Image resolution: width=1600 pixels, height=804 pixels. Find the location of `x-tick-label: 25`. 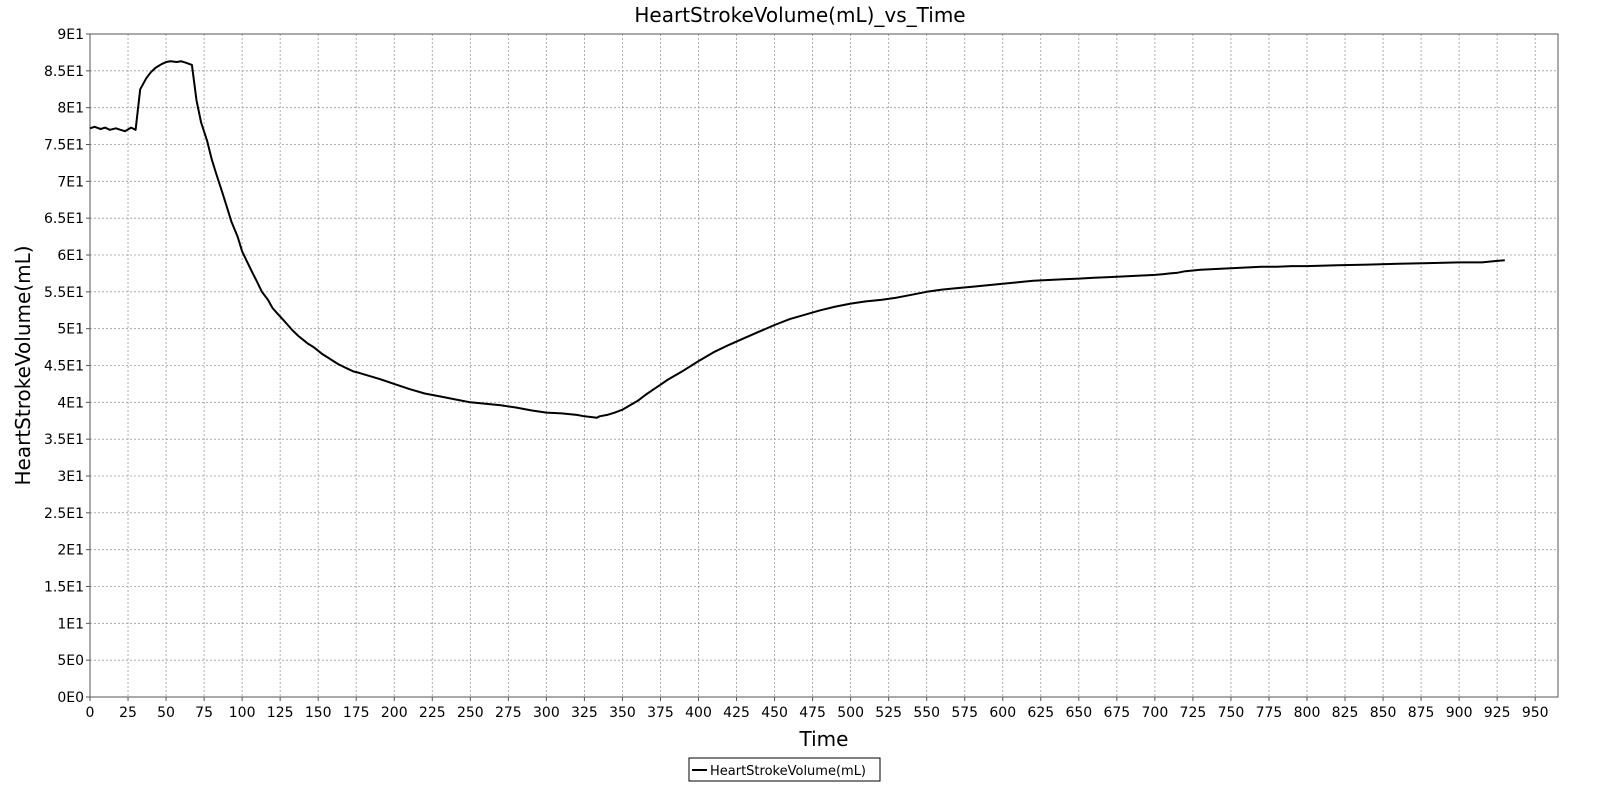

x-tick-label: 25 is located at coordinates (128, 713).